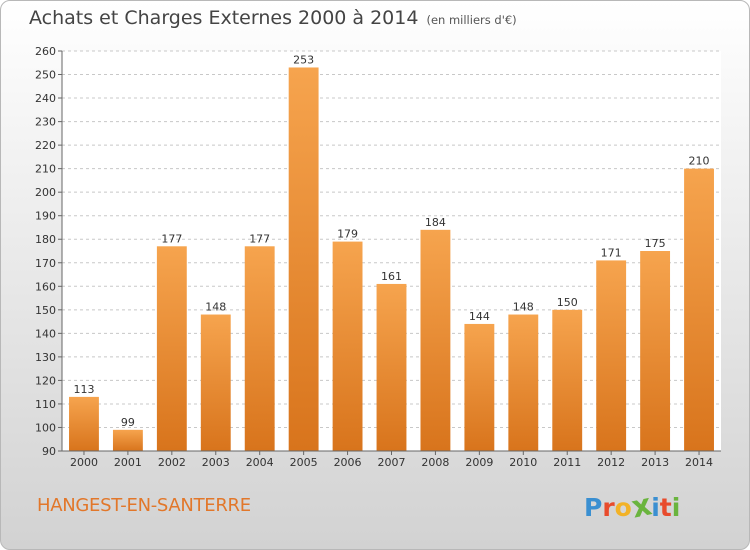  Describe the element at coordinates (303, 259) in the screenshot. I see `bar-2005` at that location.